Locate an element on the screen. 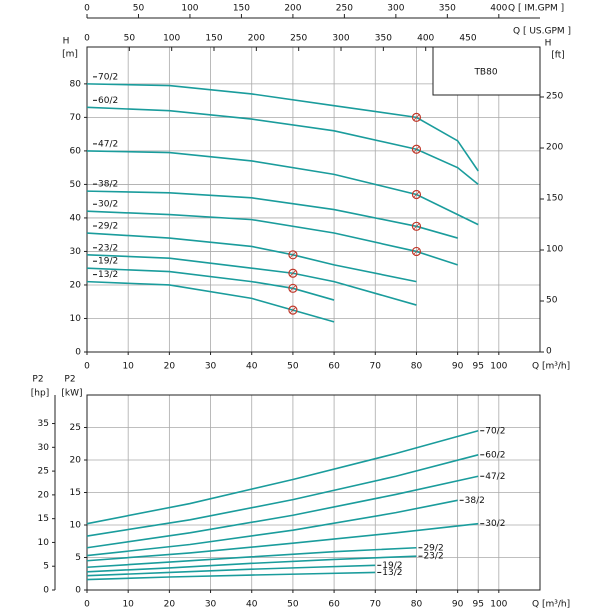 Image resolution: width=599 pixels, height=614 pixels. y2-axis-label: H is located at coordinates (548, 44).